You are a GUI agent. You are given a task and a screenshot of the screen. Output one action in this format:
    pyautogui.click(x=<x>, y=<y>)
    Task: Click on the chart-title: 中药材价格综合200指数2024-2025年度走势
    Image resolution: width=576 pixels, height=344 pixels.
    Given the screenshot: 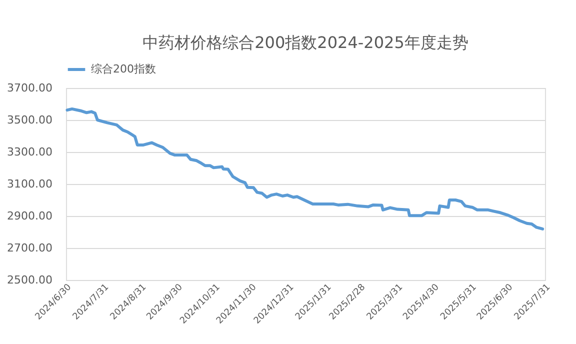 What is the action you would take?
    pyautogui.click(x=305, y=42)
    